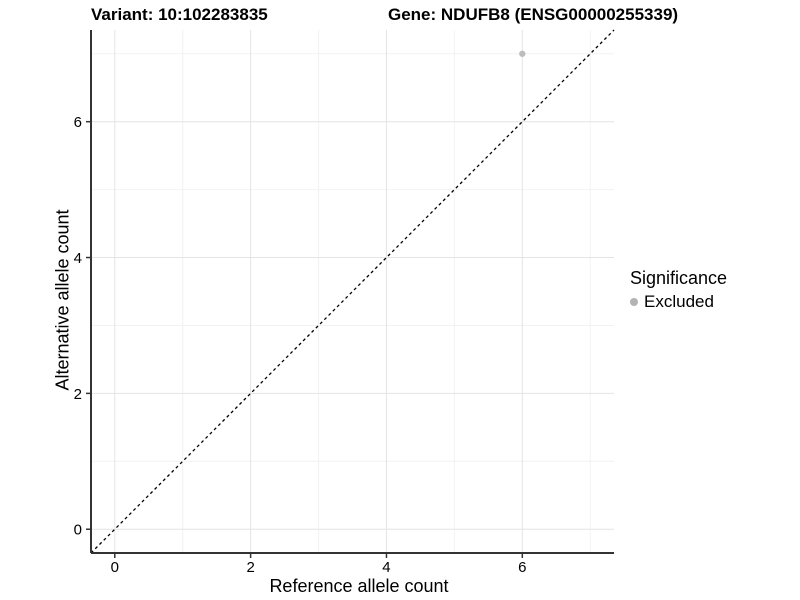 The image size is (800, 600). I want to click on x-tick-label: 0, so click(115, 567).